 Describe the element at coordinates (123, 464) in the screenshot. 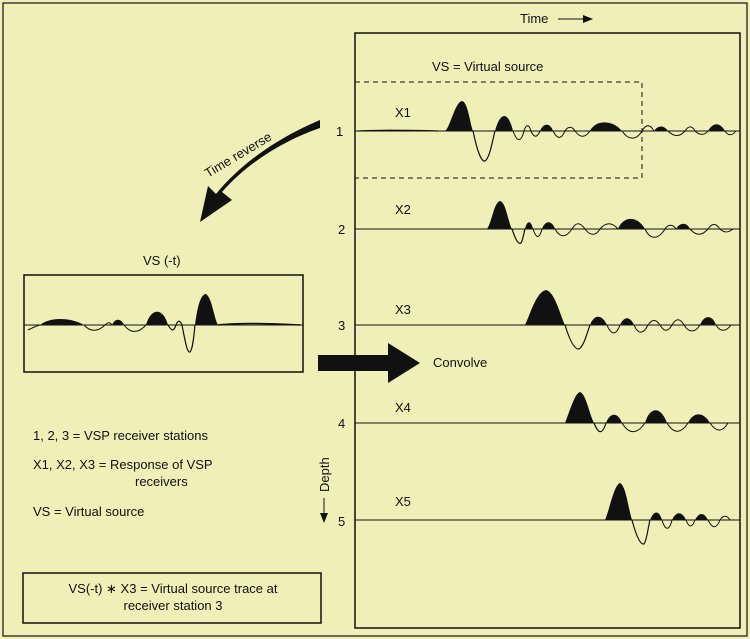

I see `legend-response: X1, X2, X3 = Response of VSP` at that location.